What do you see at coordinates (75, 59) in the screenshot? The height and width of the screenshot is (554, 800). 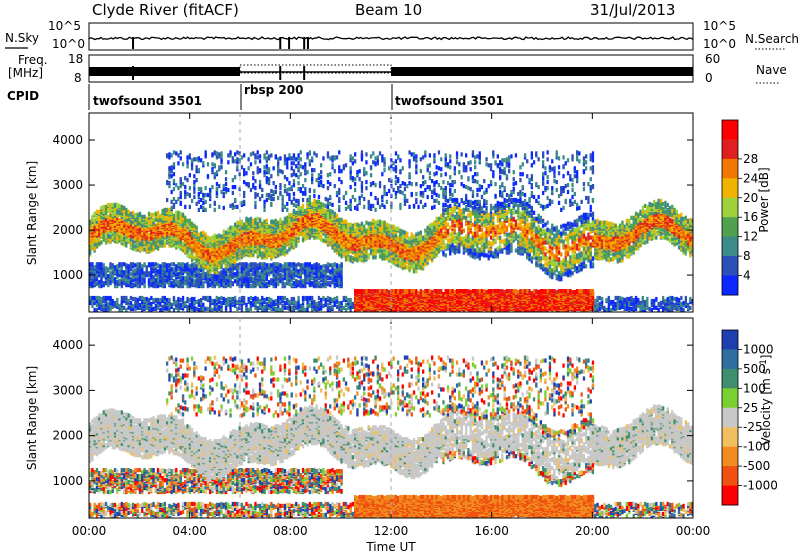 I see `freq-tick-high: 18` at bounding box center [75, 59].